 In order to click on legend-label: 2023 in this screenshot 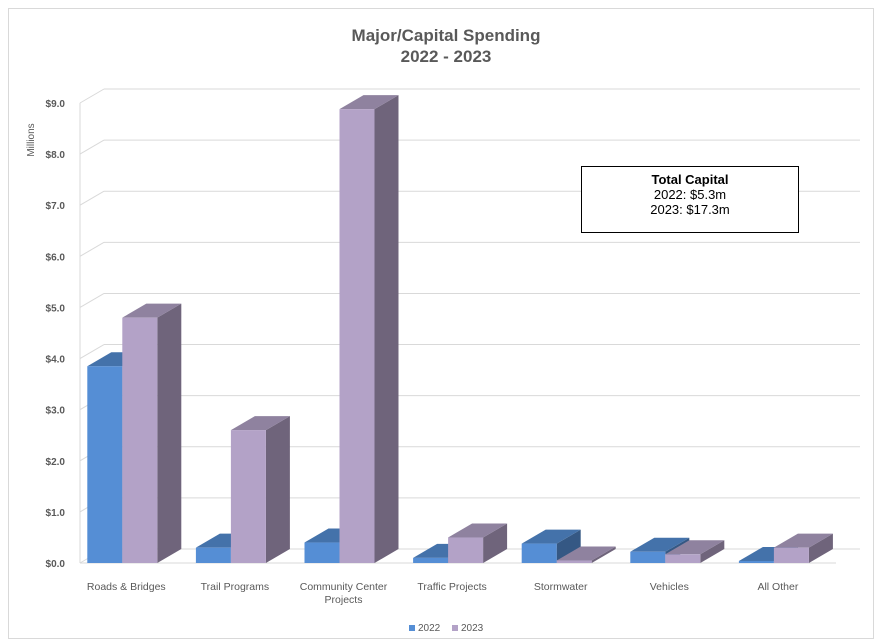, I will do `click(472, 628)`.